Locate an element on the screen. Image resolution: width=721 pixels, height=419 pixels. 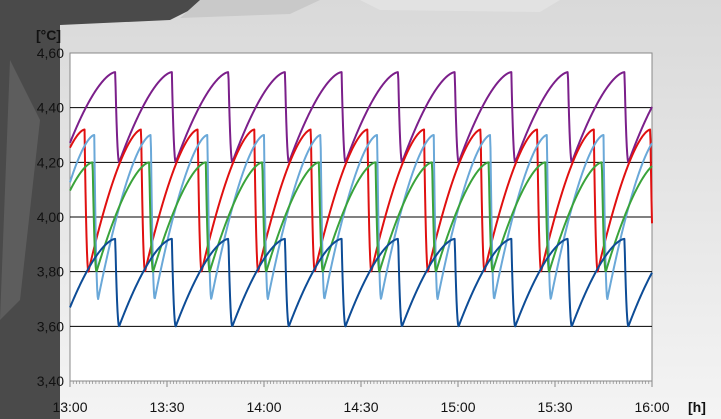
x-tick-label: 16:00 is located at coordinates (651, 407).